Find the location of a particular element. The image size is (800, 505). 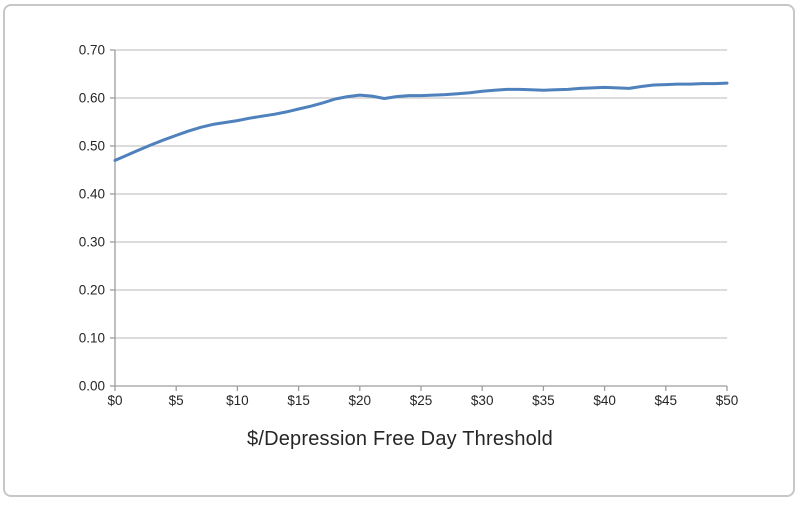

x-axis-title: $/Depression Free Day Threshold is located at coordinates (400, 439).